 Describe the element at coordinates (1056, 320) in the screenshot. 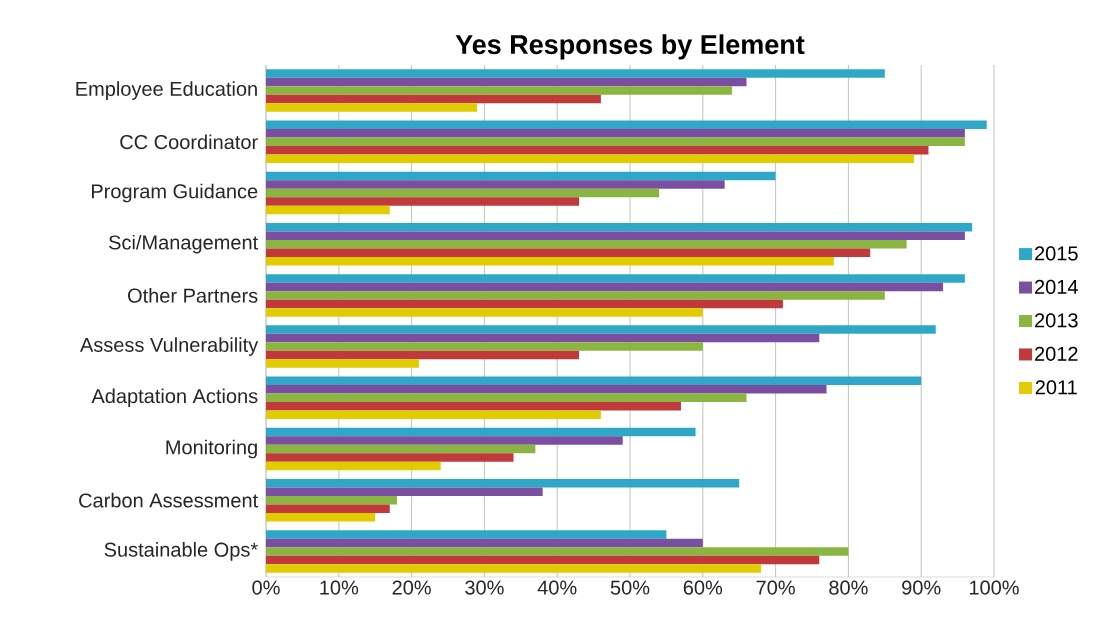

I see `legend-label: 2013` at that location.